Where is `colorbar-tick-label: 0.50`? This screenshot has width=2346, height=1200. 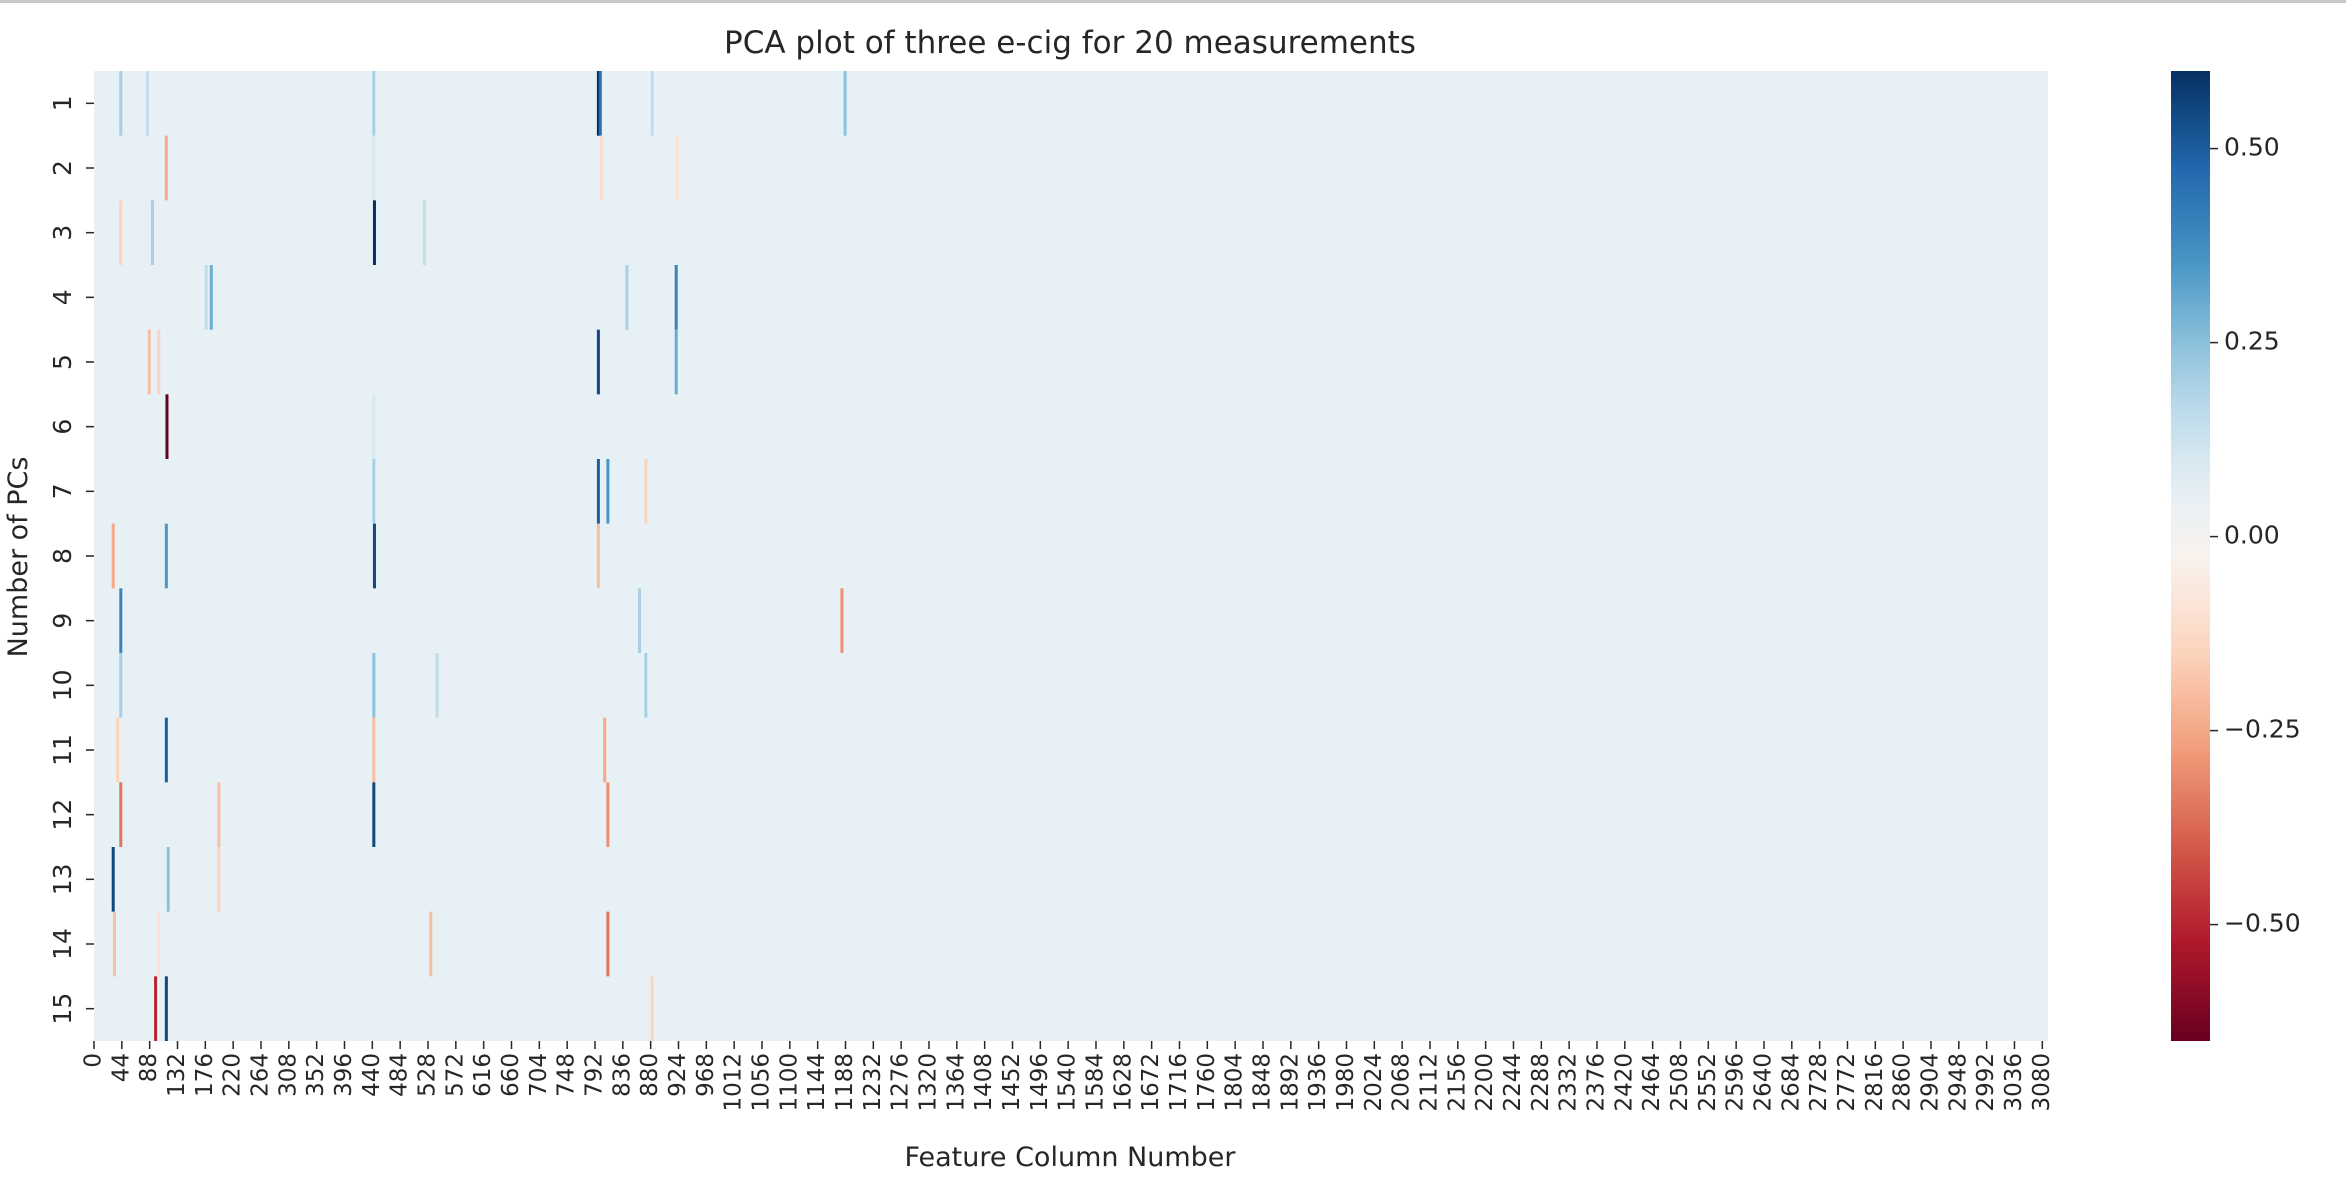
colorbar-tick-label: 0.50 is located at coordinates (2252, 147).